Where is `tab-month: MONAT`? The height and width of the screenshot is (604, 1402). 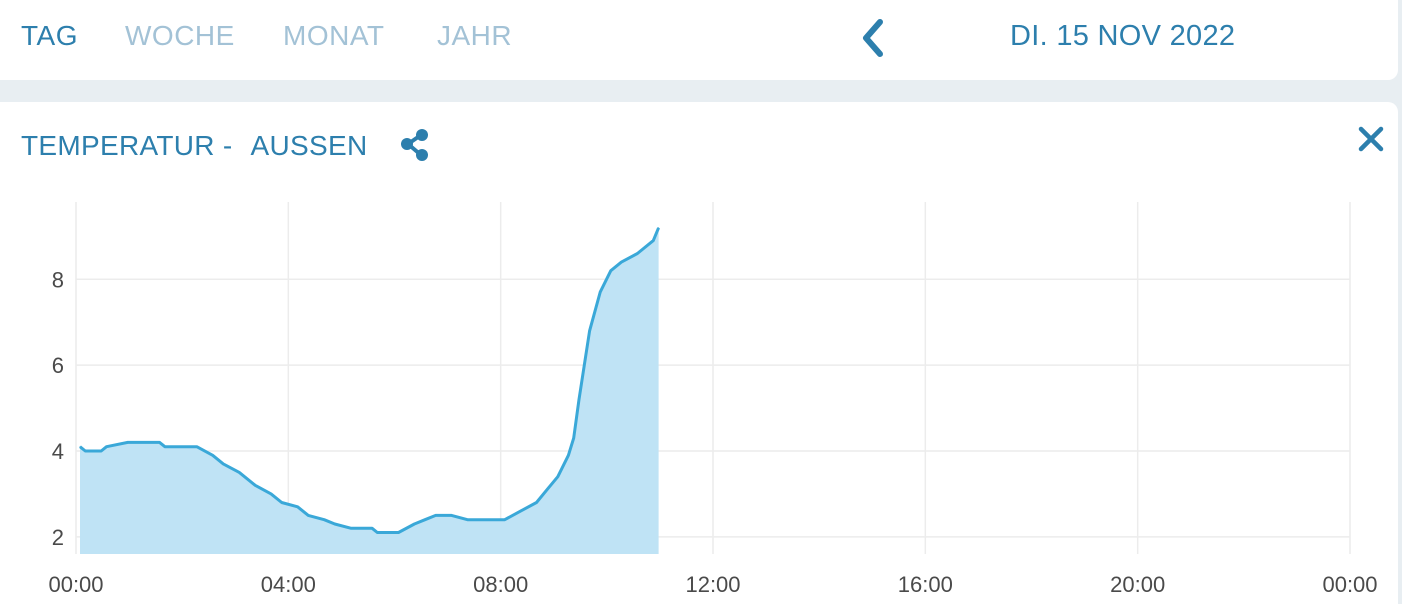 tab-month: MONAT is located at coordinates (334, 35).